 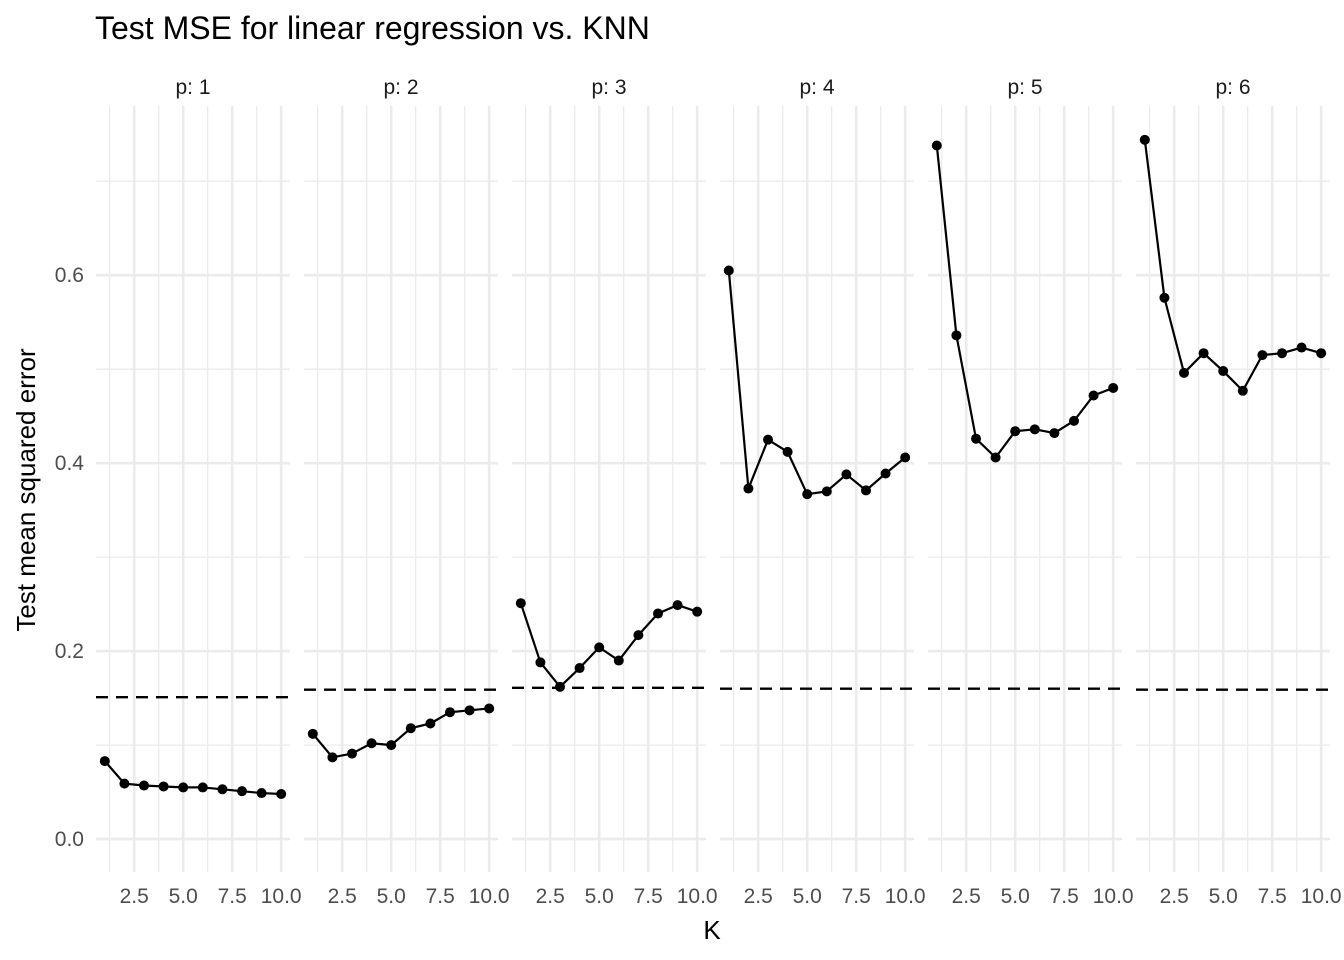 I want to click on facet-strip-label: p: 4, so click(x=816, y=87).